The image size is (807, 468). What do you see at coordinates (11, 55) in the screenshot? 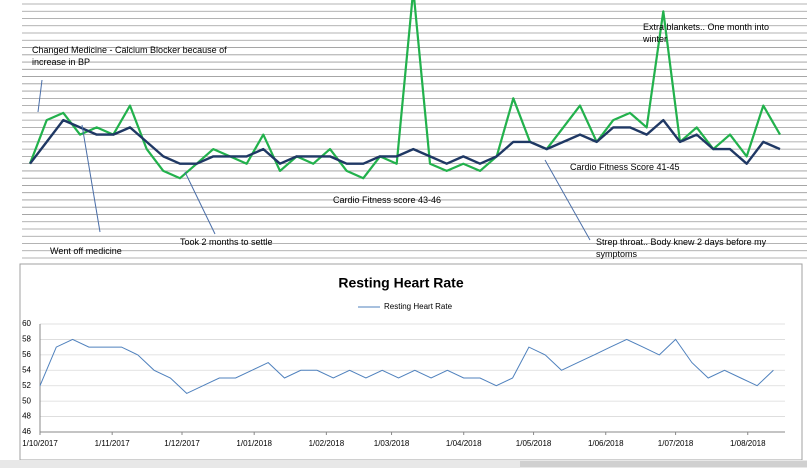
I see `y-tick-label: 67` at bounding box center [11, 55].